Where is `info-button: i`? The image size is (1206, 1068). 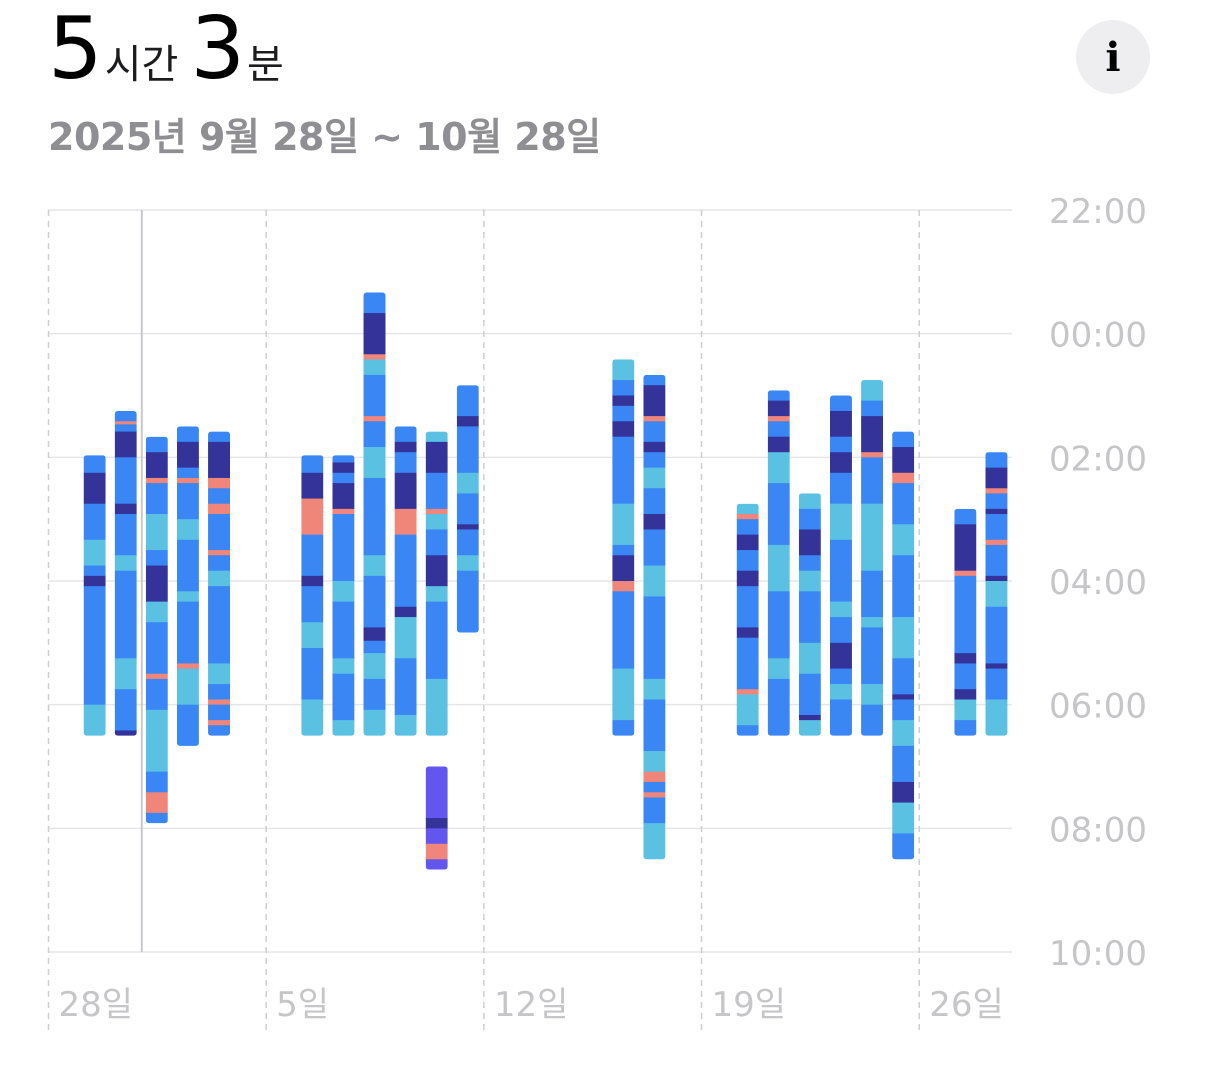 info-button: i is located at coordinates (1113, 57).